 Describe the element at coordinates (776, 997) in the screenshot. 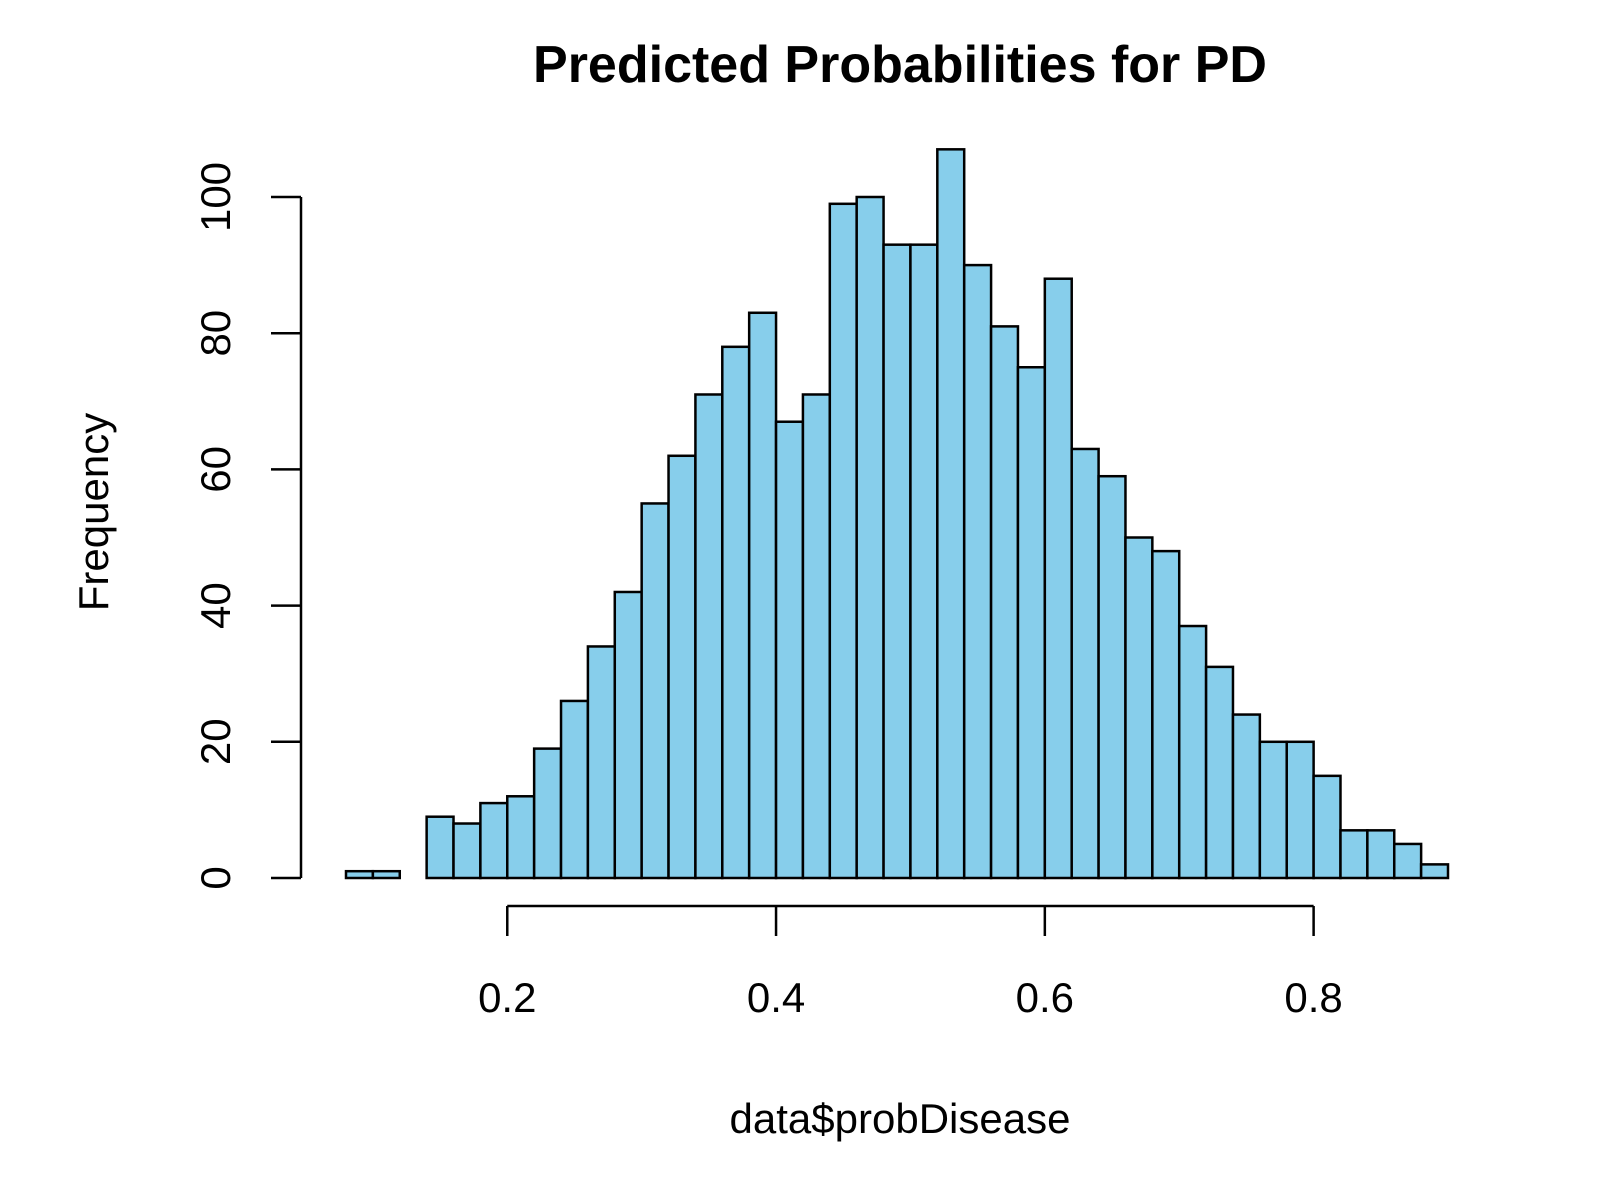

I see `x-tick-label: 0.4` at that location.